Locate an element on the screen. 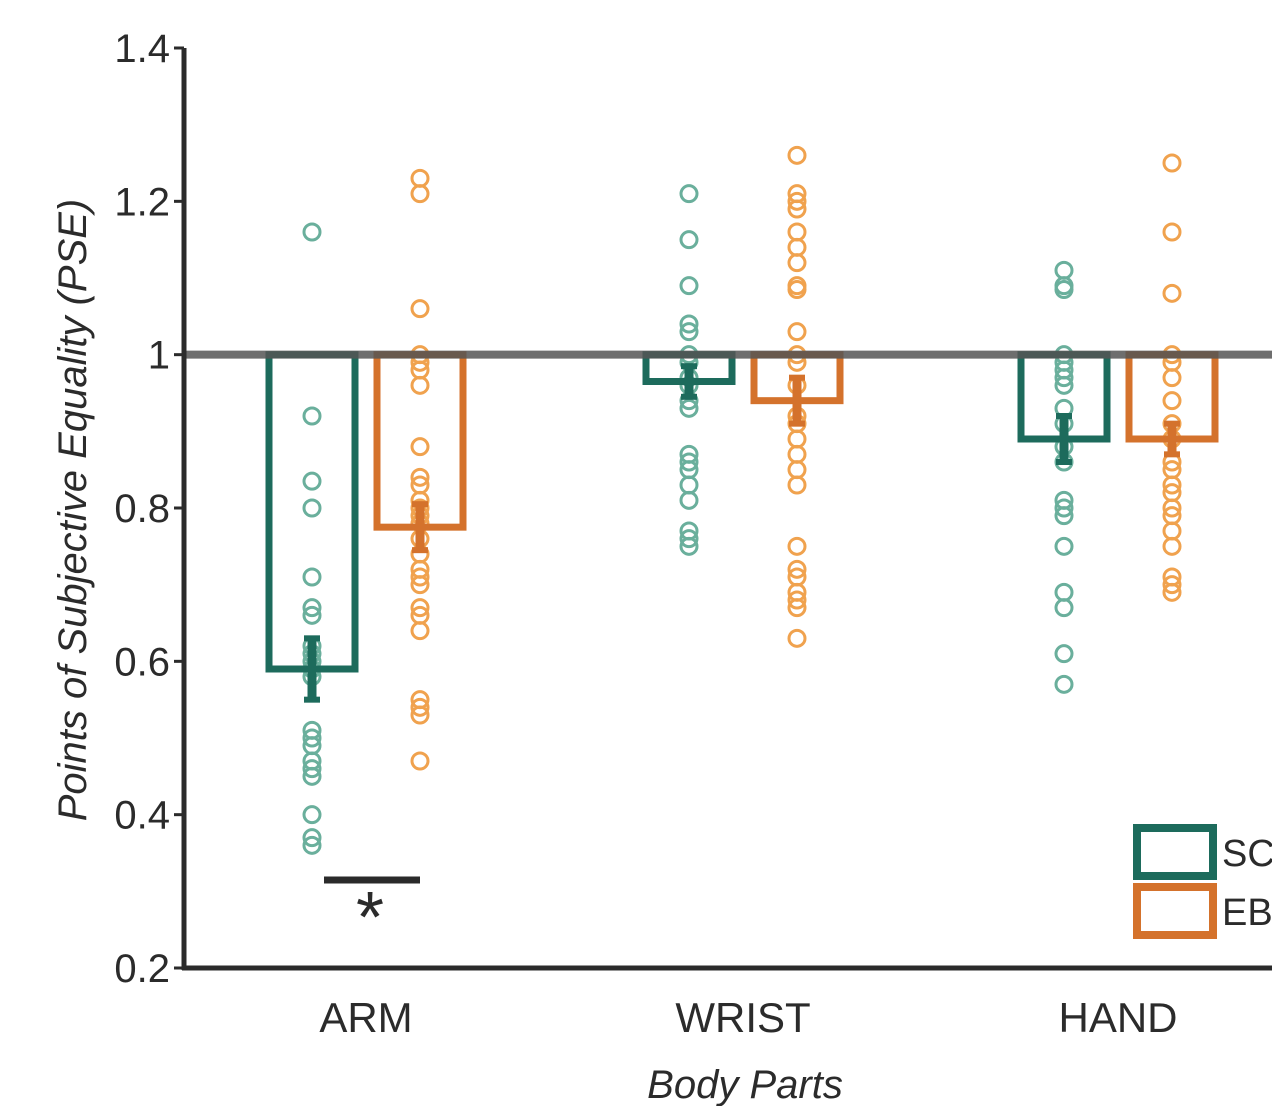 The image size is (1272, 1106). legend-label: SC is located at coordinates (1247, 854).